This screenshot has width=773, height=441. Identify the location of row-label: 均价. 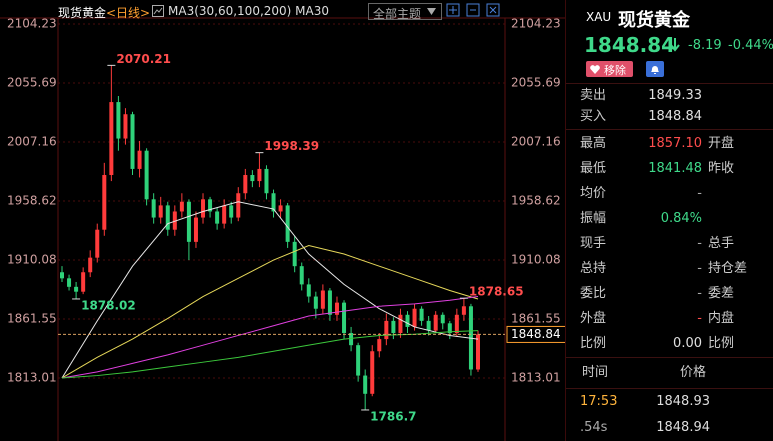
(593, 193).